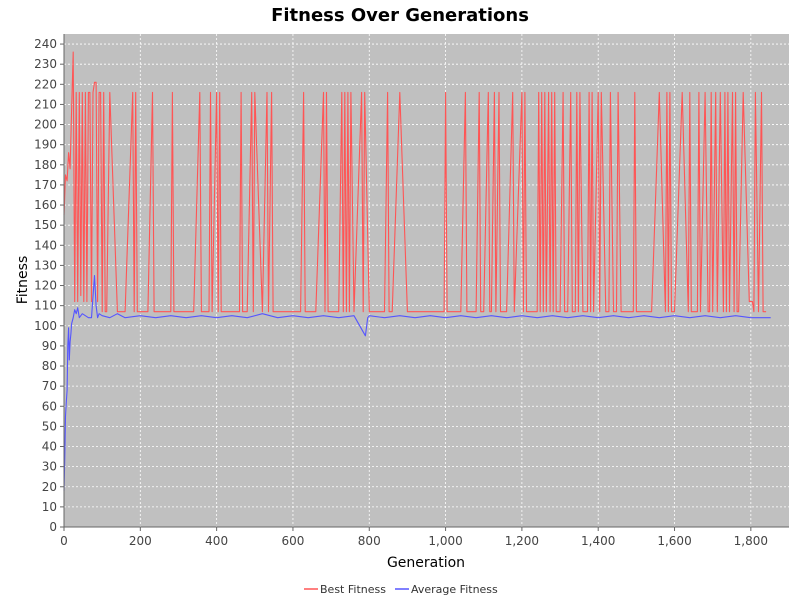  What do you see at coordinates (751, 541) in the screenshot?
I see `x-tick-label: 1,800` at bounding box center [751, 541].